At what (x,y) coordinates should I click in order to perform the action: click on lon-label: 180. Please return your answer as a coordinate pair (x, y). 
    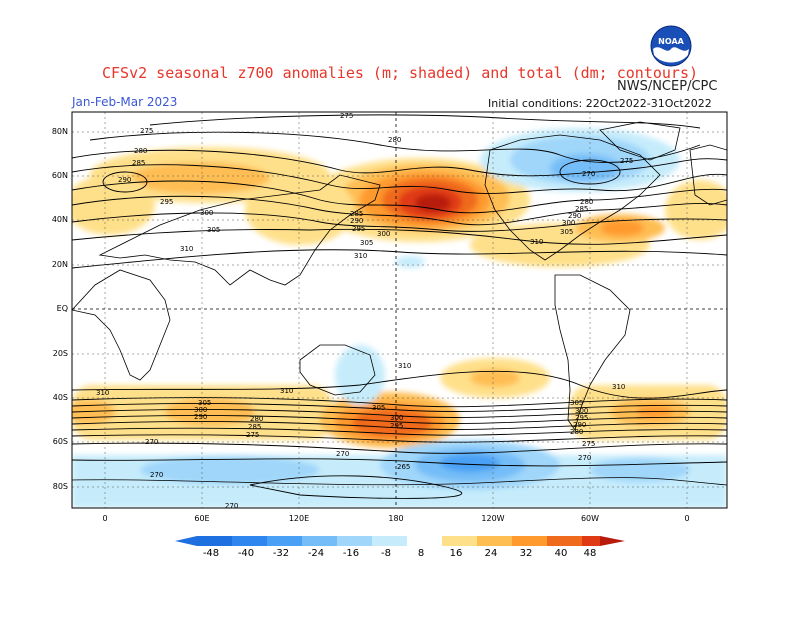
    Looking at the image, I should click on (396, 518).